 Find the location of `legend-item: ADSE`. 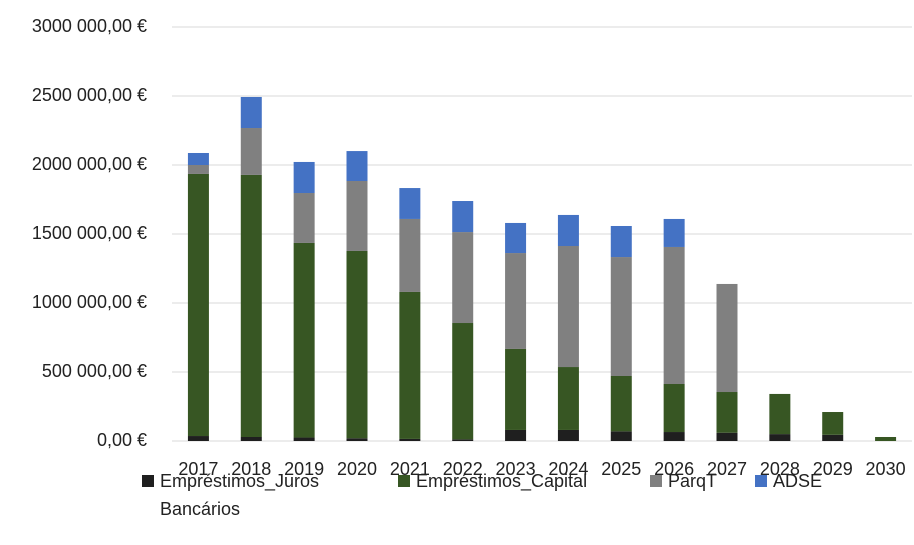

legend-item: ADSE is located at coordinates (789, 481).